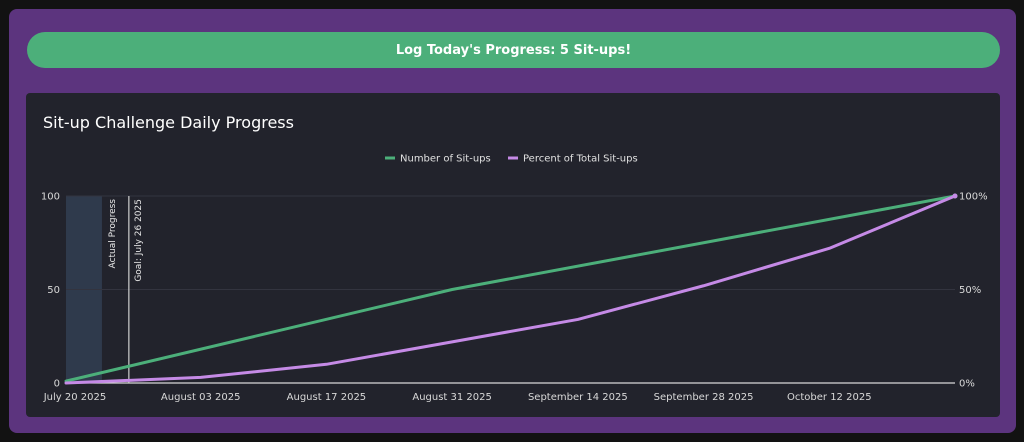 This screenshot has height=442, width=1024. Describe the element at coordinates (452, 397) in the screenshot. I see `x-tick-label: August 31 2025` at that location.